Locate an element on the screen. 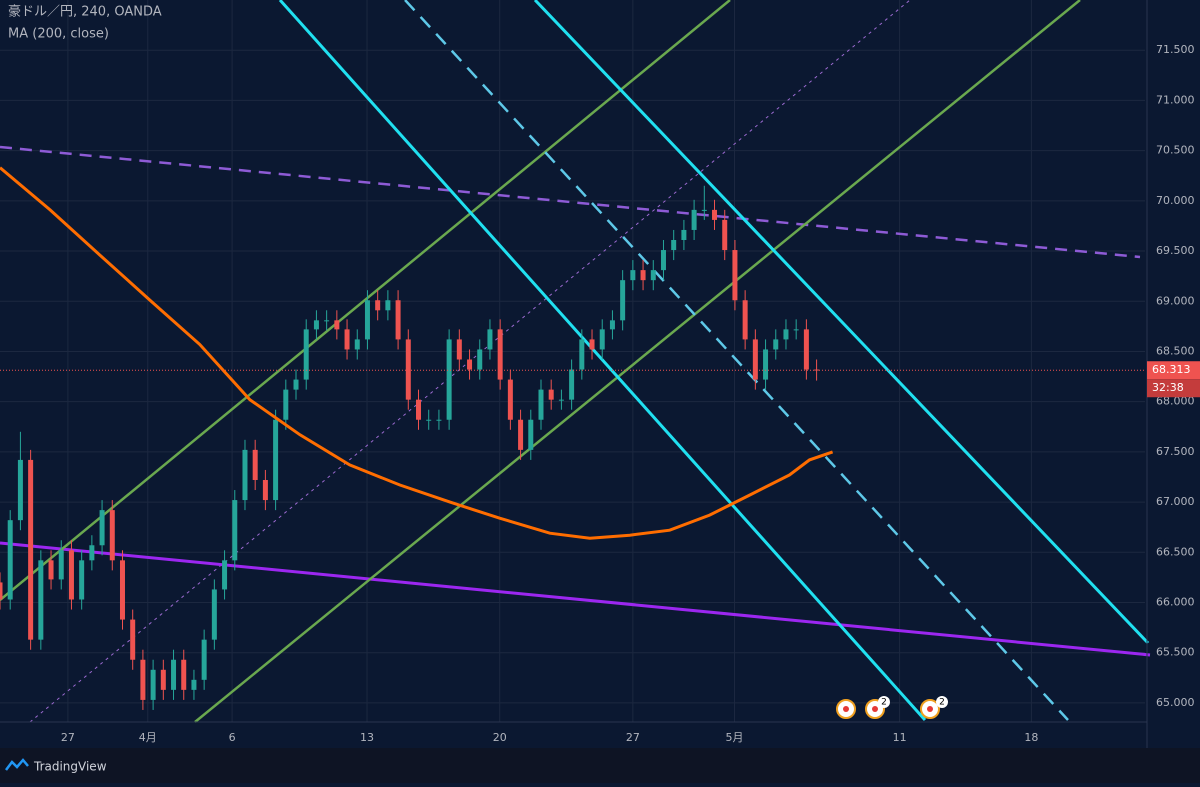  y-tick-label: 71.500 is located at coordinates (1175, 49).